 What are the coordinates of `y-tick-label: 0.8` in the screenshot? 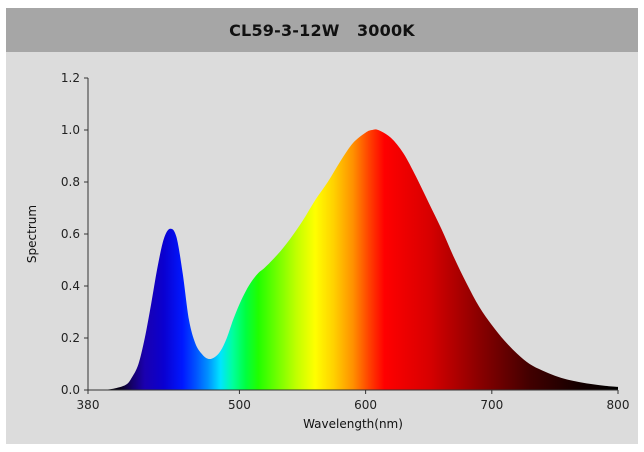 It's located at (70, 182).